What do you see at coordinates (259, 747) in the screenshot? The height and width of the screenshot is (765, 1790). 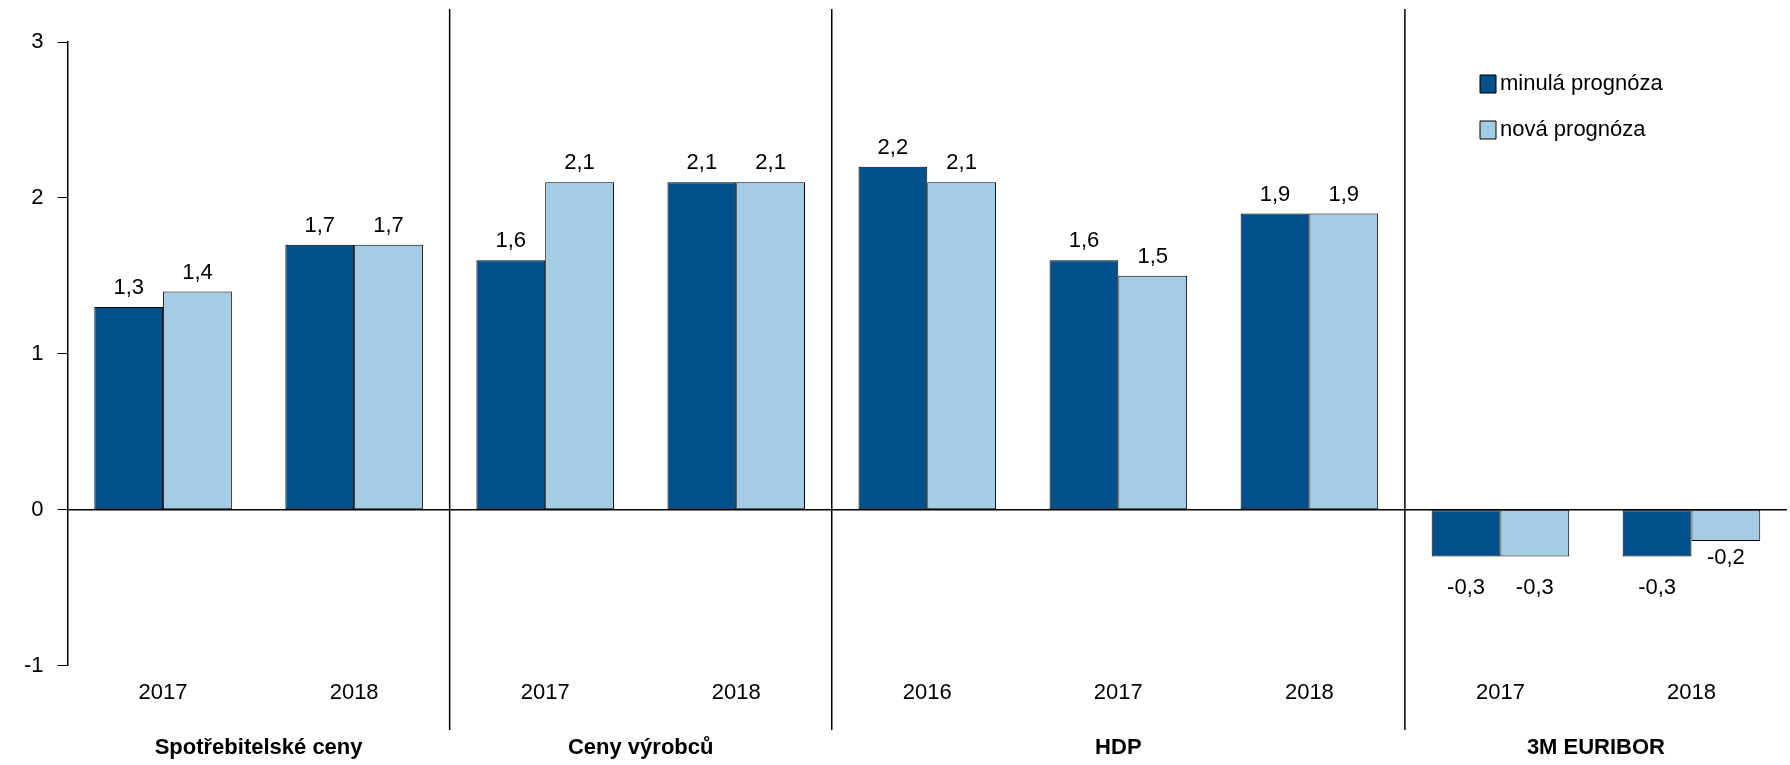 I see `text: Spotřebitelské ceny` at bounding box center [259, 747].